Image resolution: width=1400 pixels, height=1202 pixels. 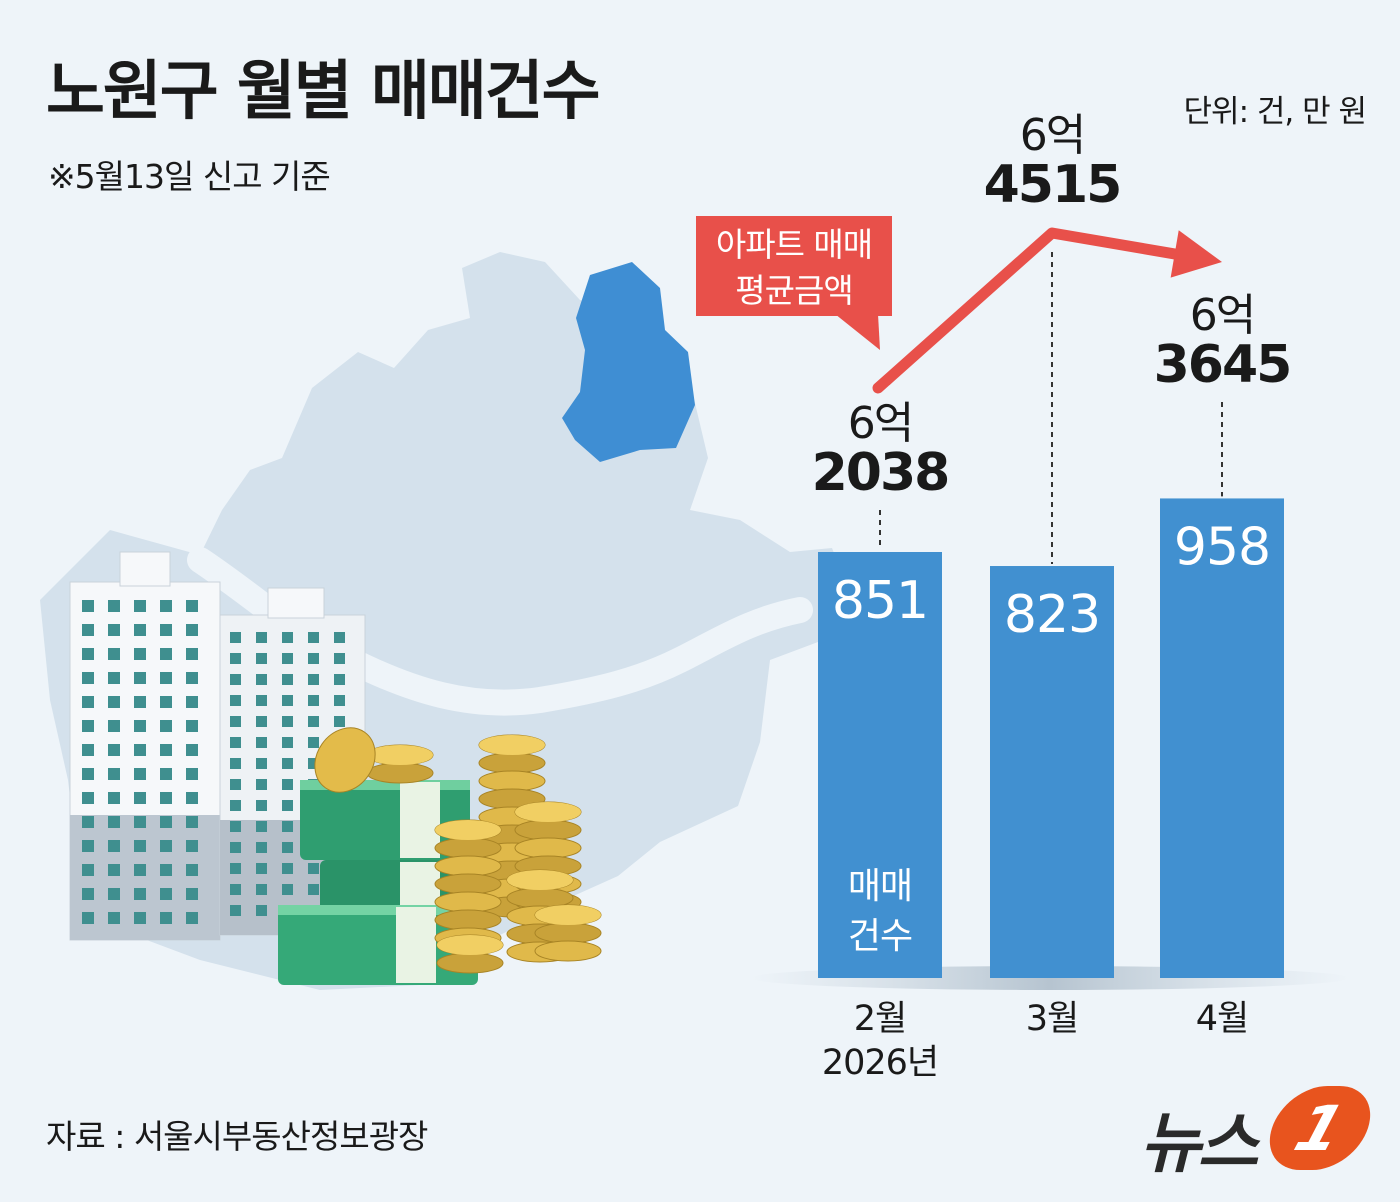 What do you see at coordinates (1261, 1134) in the screenshot?
I see `news1-logo: 뉴스 1` at bounding box center [1261, 1134].